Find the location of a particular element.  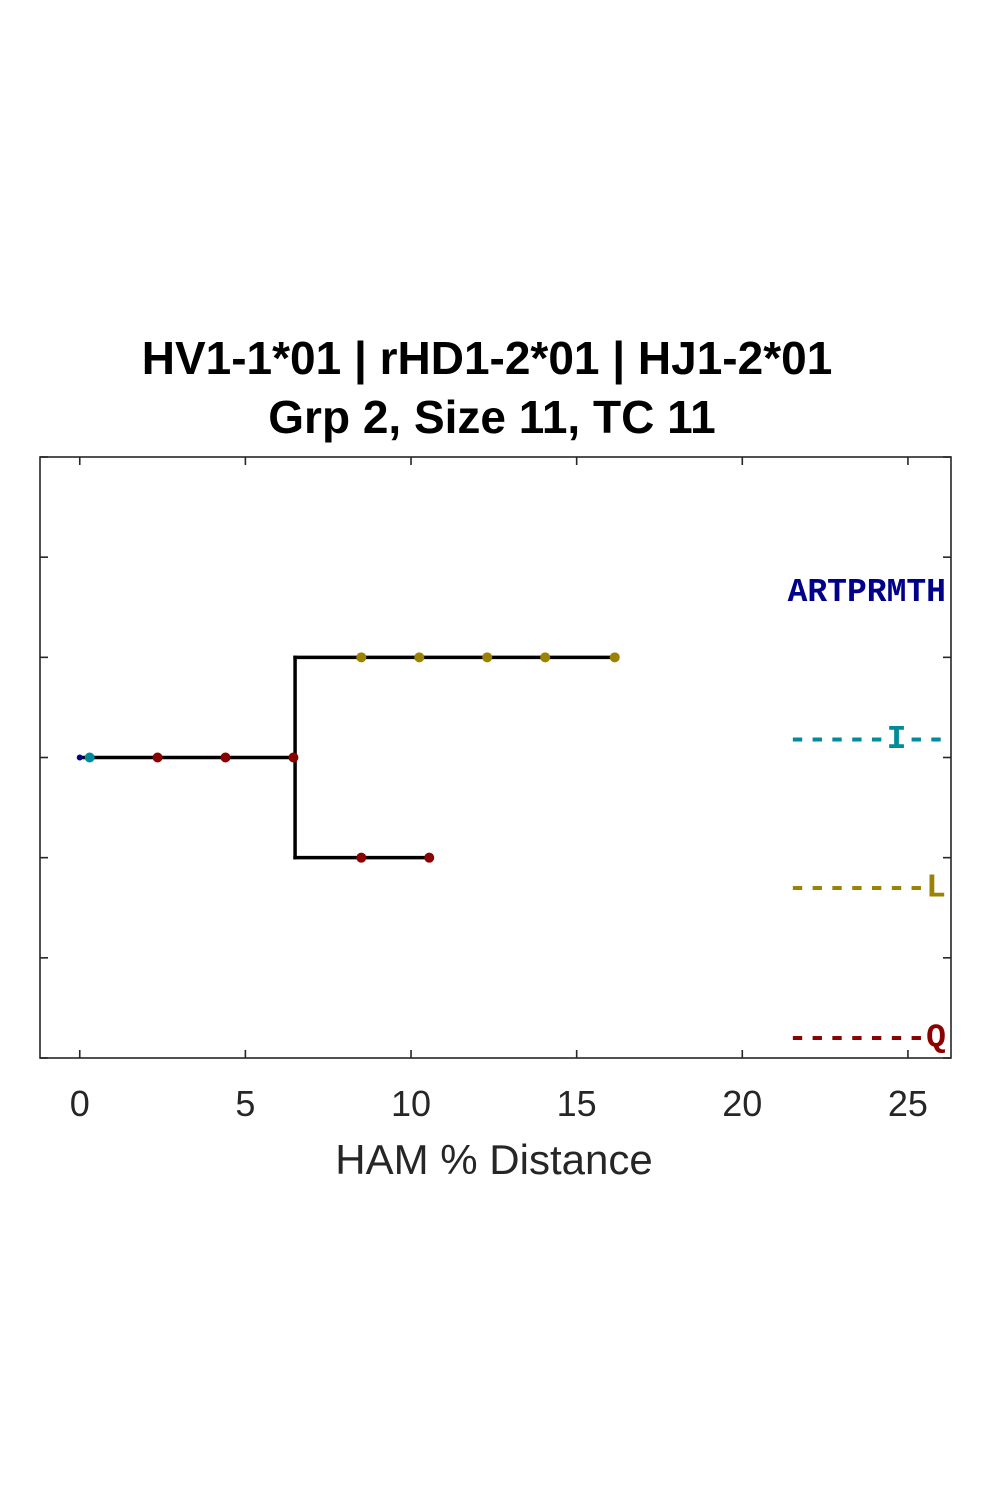

x-tick-label-4: 20 is located at coordinates (742, 1103).